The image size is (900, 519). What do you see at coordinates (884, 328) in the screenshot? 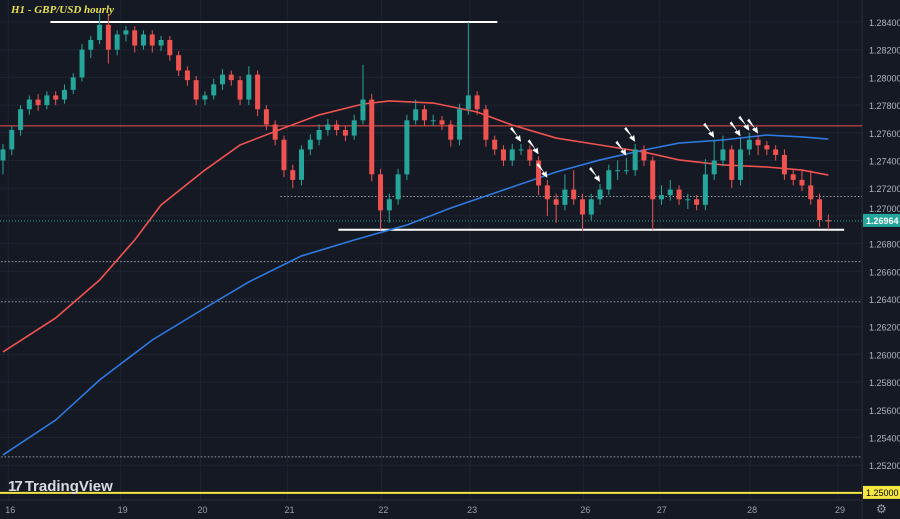
I see `y-tick-label: 1.26200` at bounding box center [884, 328].